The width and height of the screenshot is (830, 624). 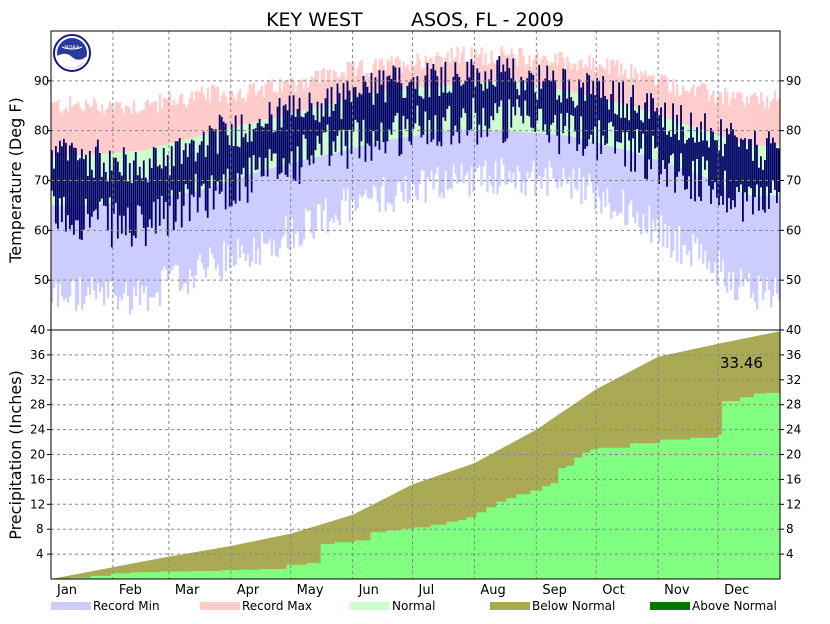 I want to click on precip-tick-label-right: 16, so click(x=793, y=479).